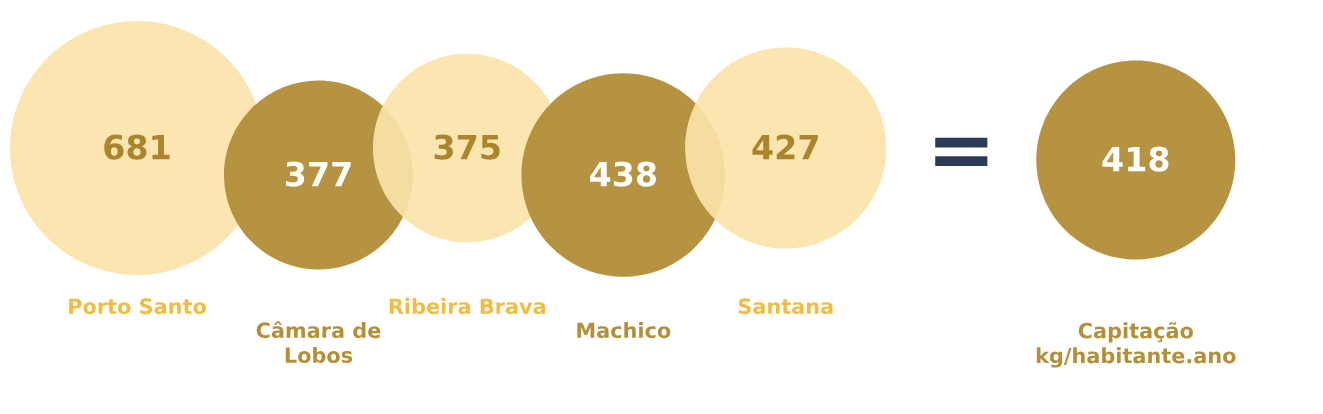 Image resolution: width=1323 pixels, height=414 pixels. Describe the element at coordinates (467, 306) in the screenshot. I see `category-label: Ribeira Brava` at that location.